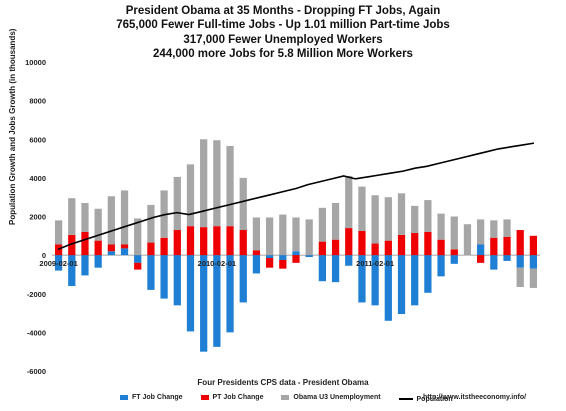  What do you see at coordinates (285, 397) in the screenshot?
I see `legend-swatch-u3` at bounding box center [285, 397].